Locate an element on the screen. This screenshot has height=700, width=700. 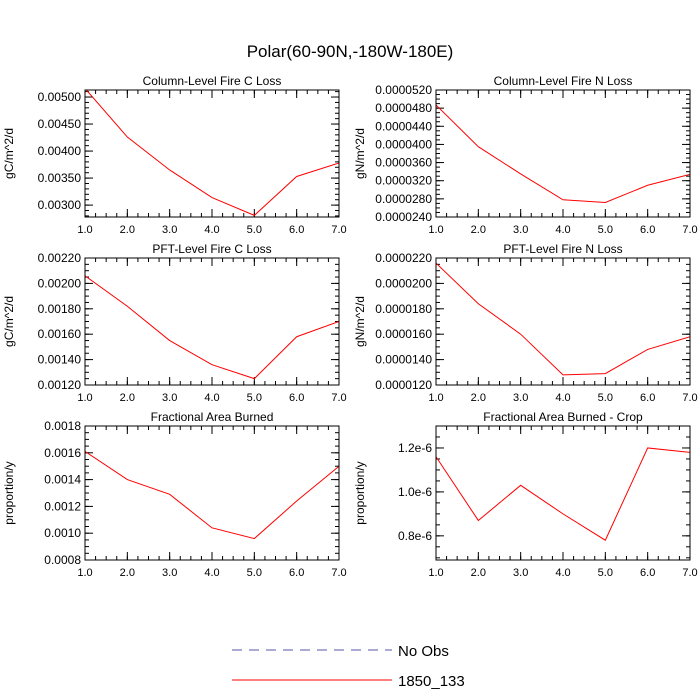
chart1-xtick-label: 3.0 is located at coordinates (169, 230).